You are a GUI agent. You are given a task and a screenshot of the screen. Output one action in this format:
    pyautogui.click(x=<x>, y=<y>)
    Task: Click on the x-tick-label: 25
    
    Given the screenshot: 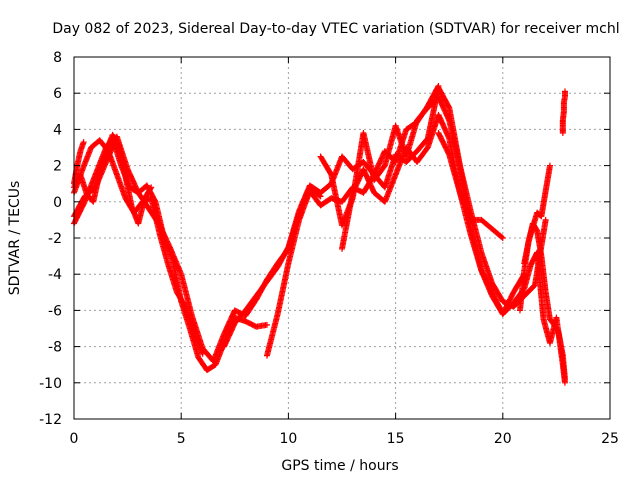 What is the action you would take?
    pyautogui.click(x=610, y=439)
    